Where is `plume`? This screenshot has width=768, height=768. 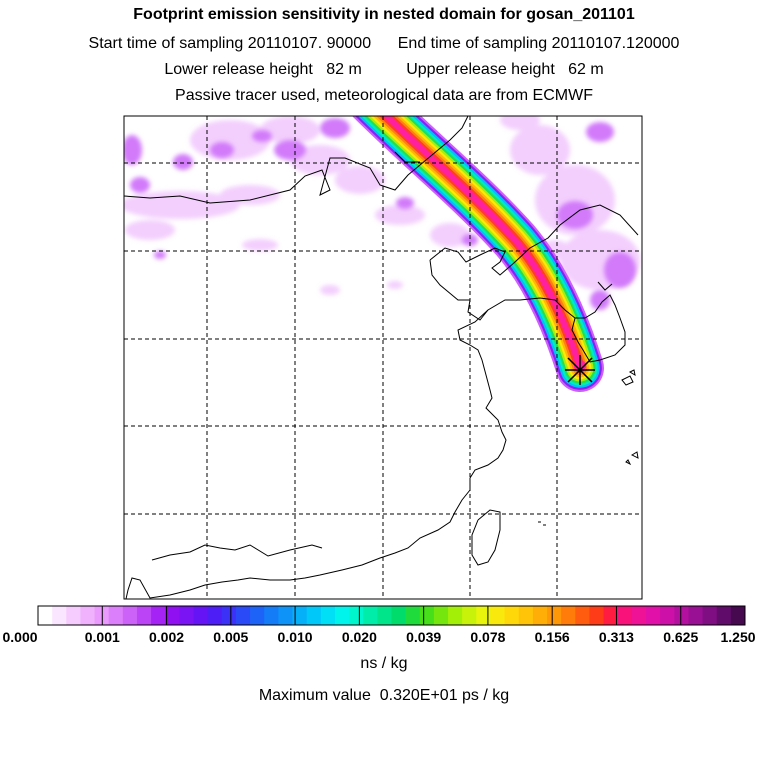 plume is located at coordinates (478, 254).